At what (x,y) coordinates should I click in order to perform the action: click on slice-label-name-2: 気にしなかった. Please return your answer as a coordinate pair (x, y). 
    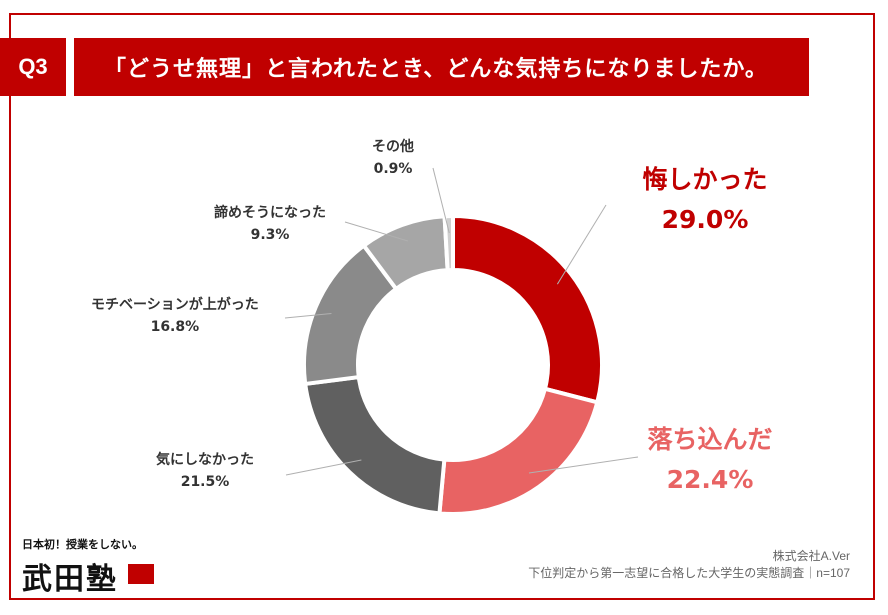
    Looking at the image, I should click on (205, 460).